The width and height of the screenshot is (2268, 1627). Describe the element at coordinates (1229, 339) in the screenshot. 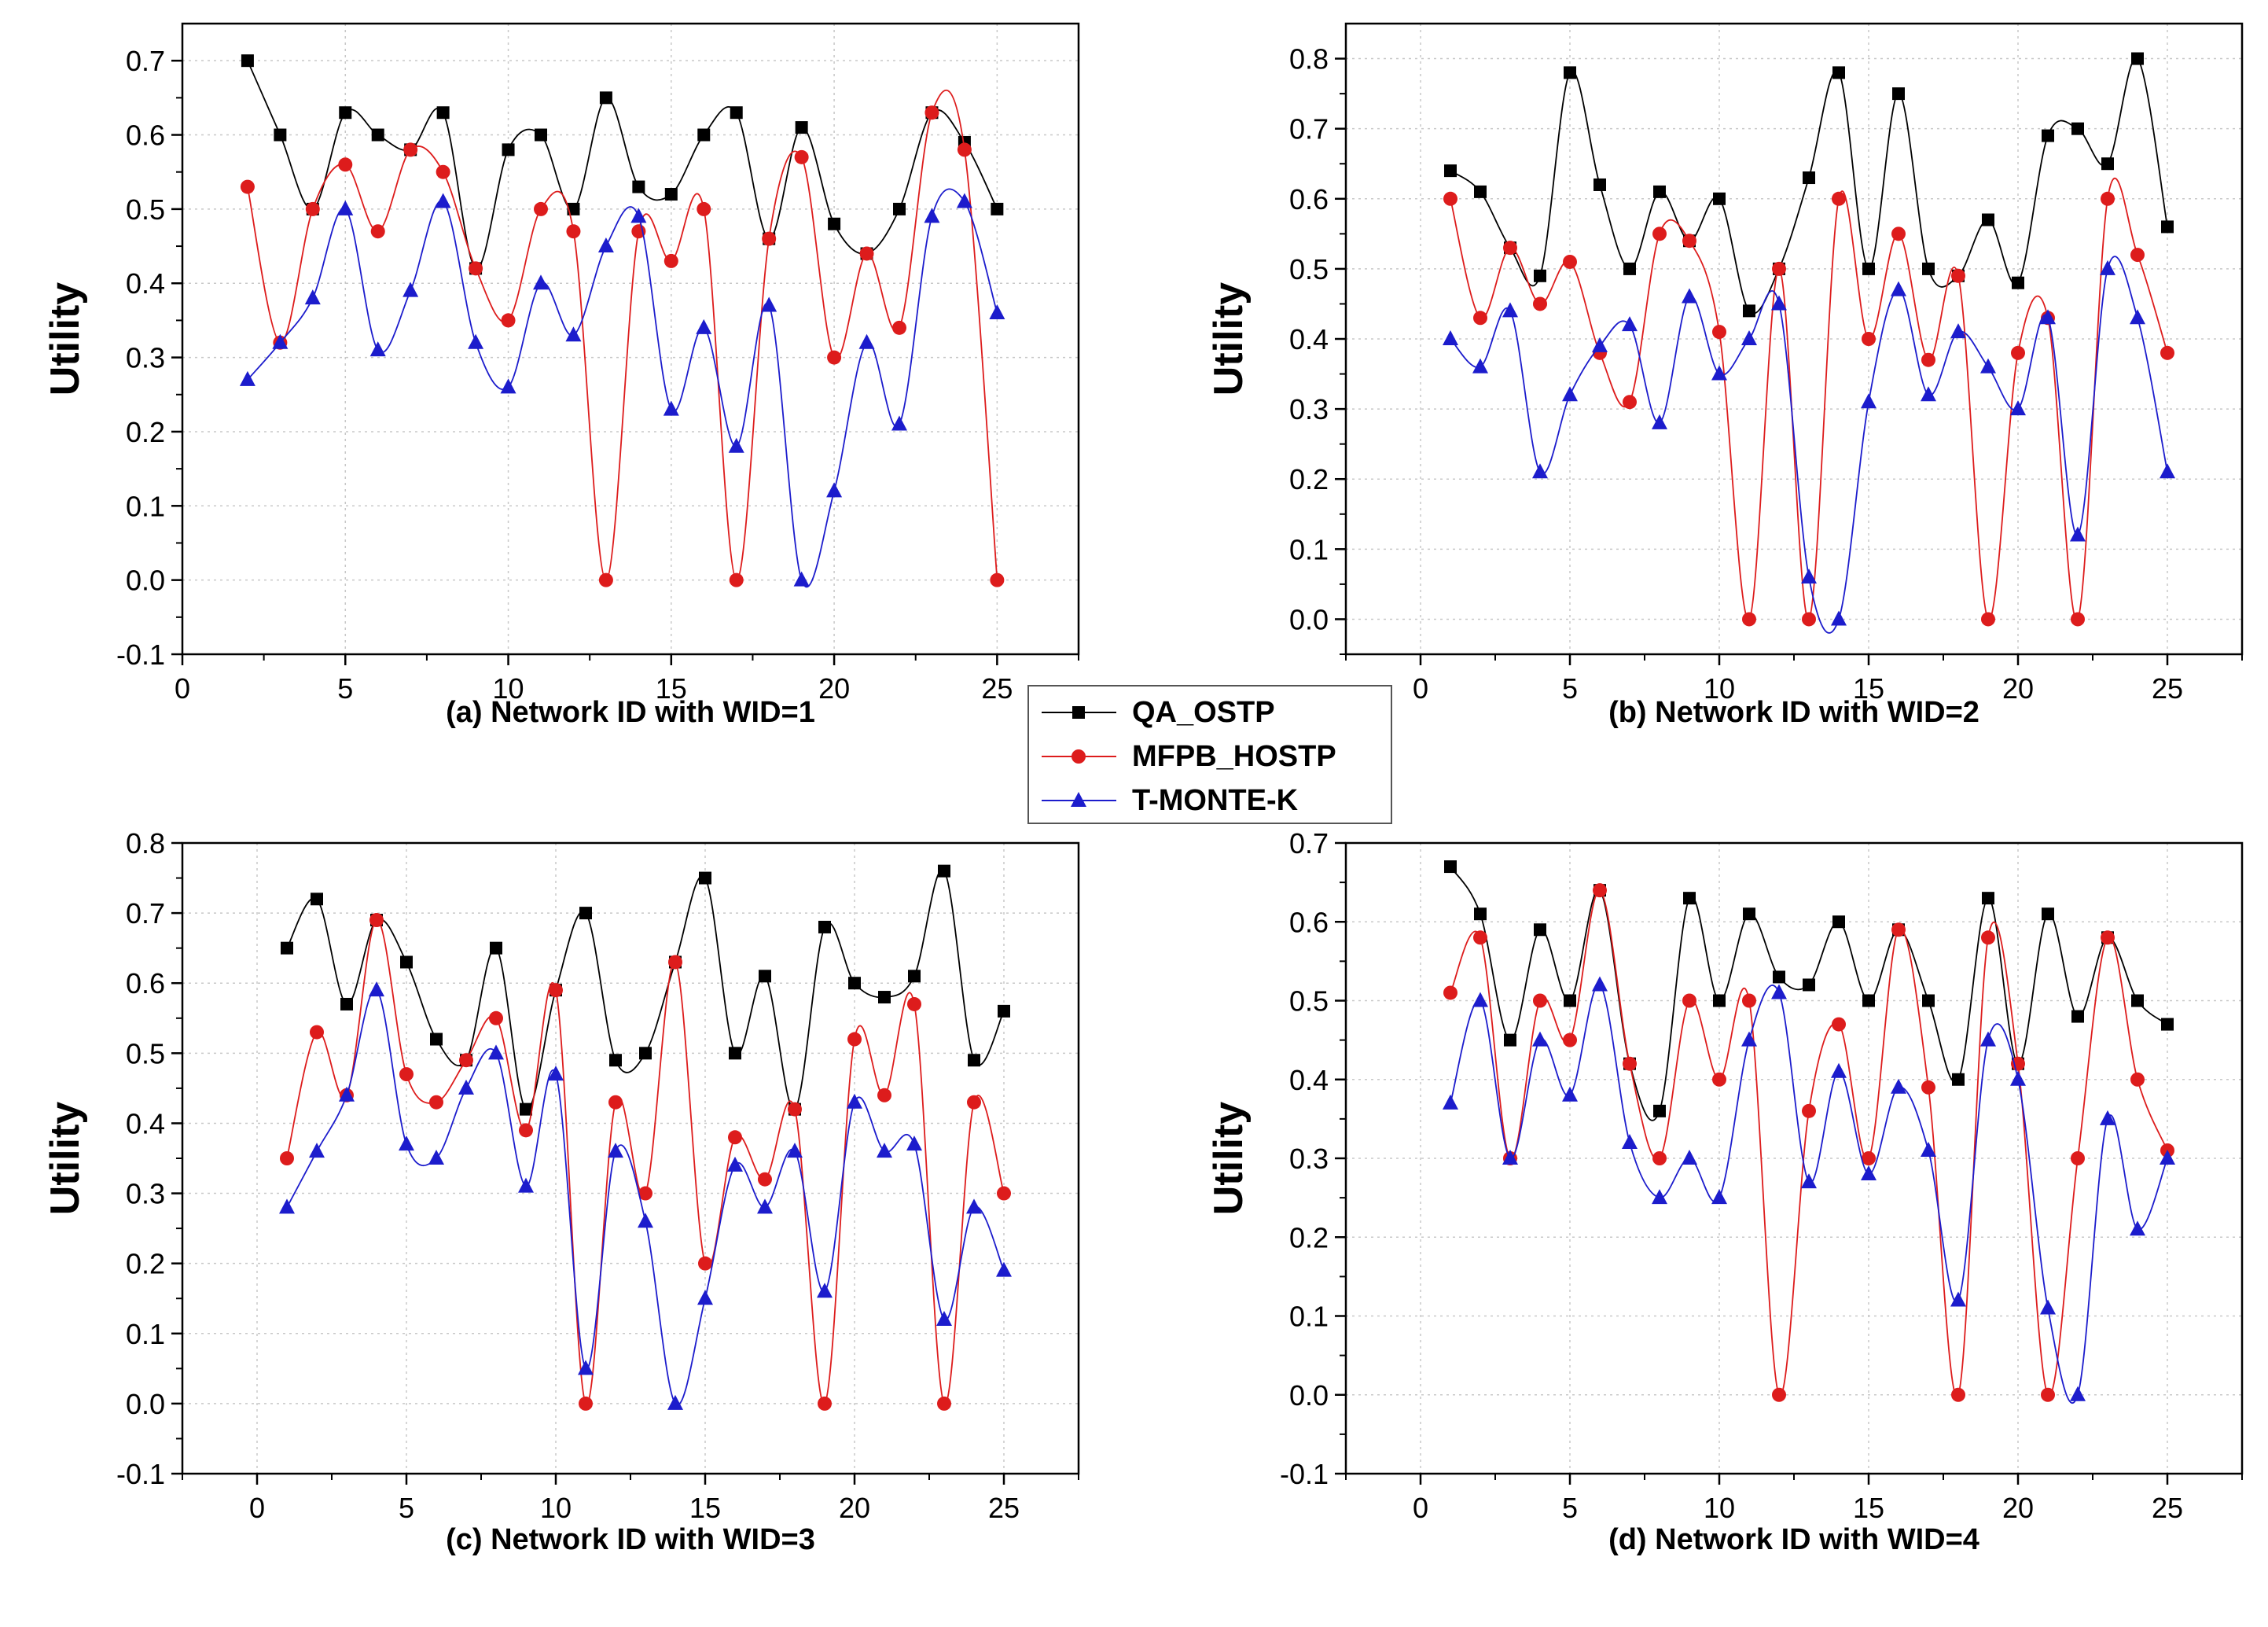

I see `y-axis-label: Utility` at that location.